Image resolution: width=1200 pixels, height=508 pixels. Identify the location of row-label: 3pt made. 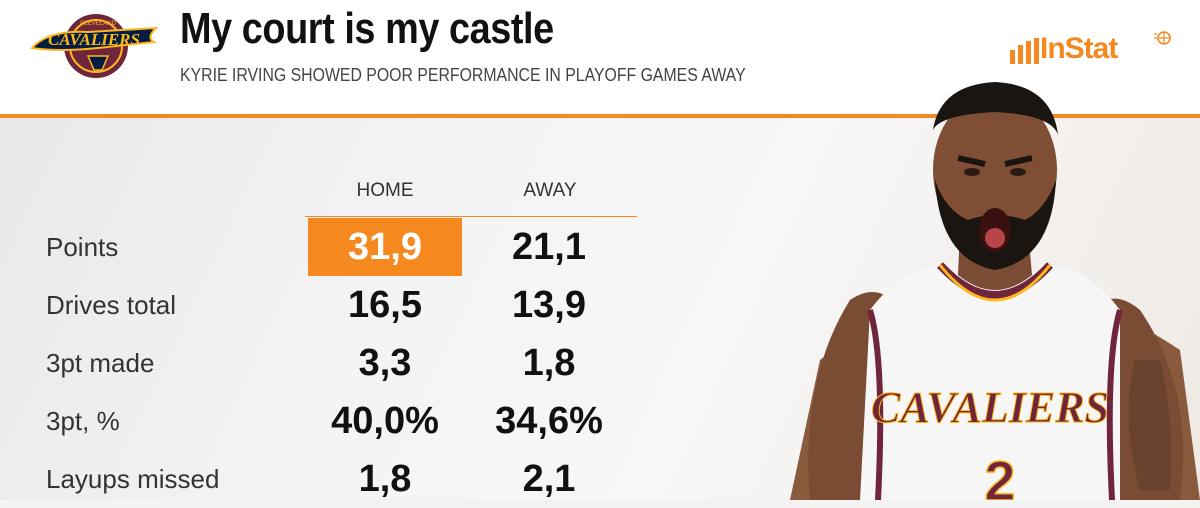
(100, 363).